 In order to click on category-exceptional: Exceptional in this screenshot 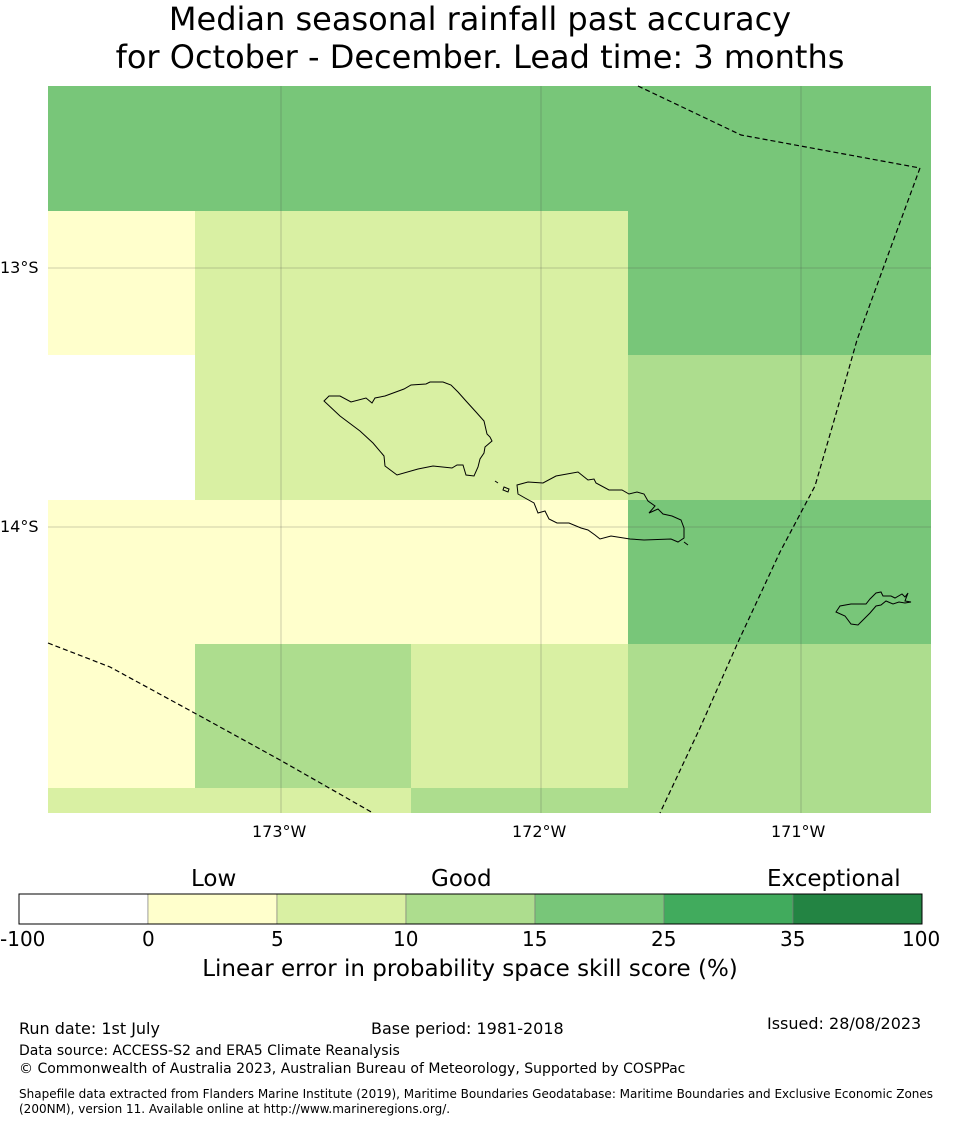, I will do `click(834, 879)`.